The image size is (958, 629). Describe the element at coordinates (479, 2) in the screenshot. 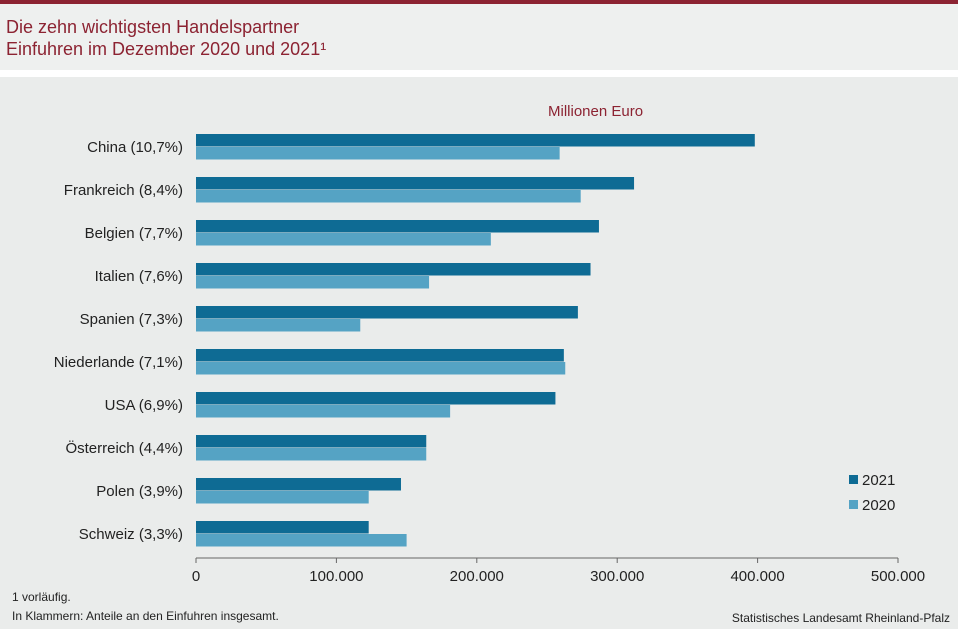

I see `top-accent-rule` at that location.